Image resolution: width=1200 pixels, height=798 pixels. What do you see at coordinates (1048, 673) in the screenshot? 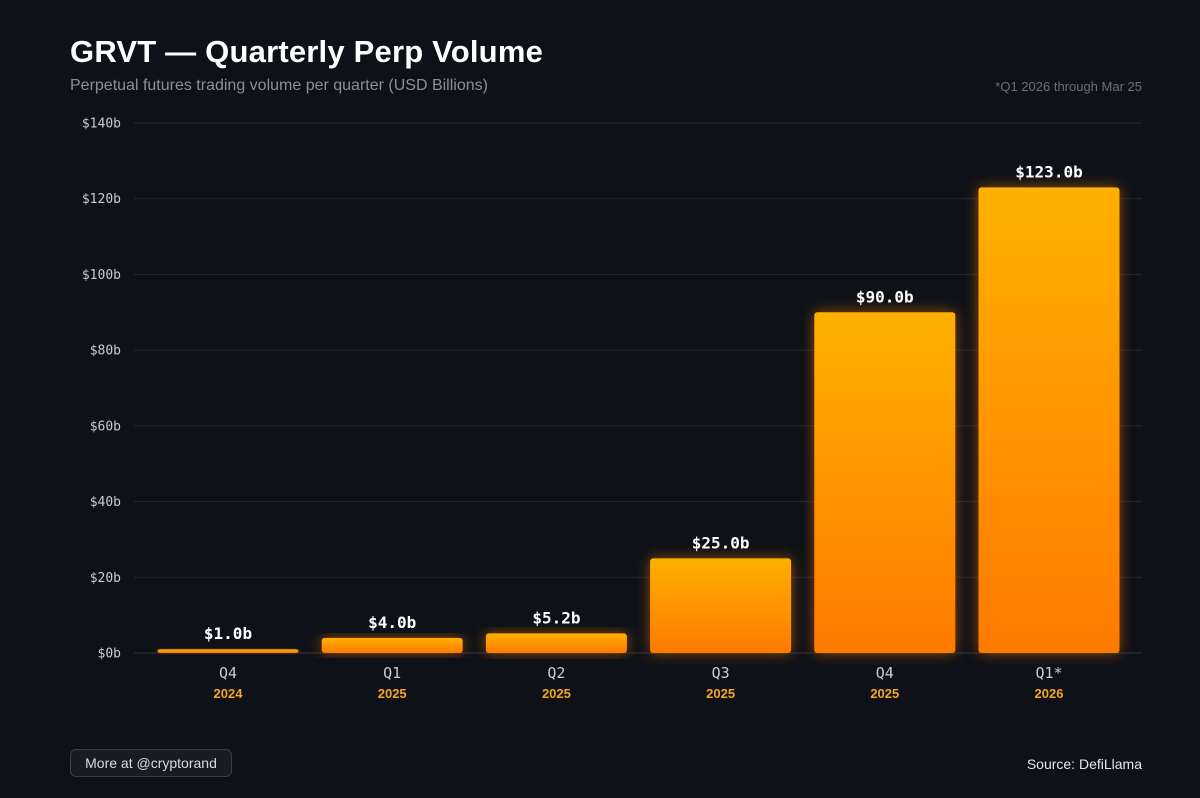
I see `x-tick-quarter: Q1*` at bounding box center [1048, 673].